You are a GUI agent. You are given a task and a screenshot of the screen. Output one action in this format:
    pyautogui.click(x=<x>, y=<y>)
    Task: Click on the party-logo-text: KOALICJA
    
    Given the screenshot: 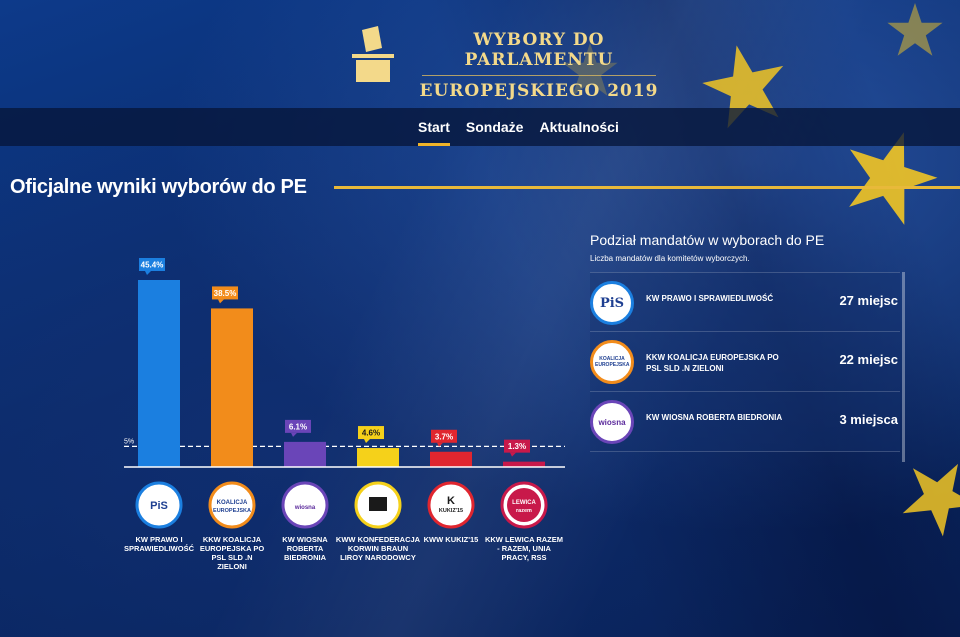 What is the action you would take?
    pyautogui.click(x=232, y=503)
    